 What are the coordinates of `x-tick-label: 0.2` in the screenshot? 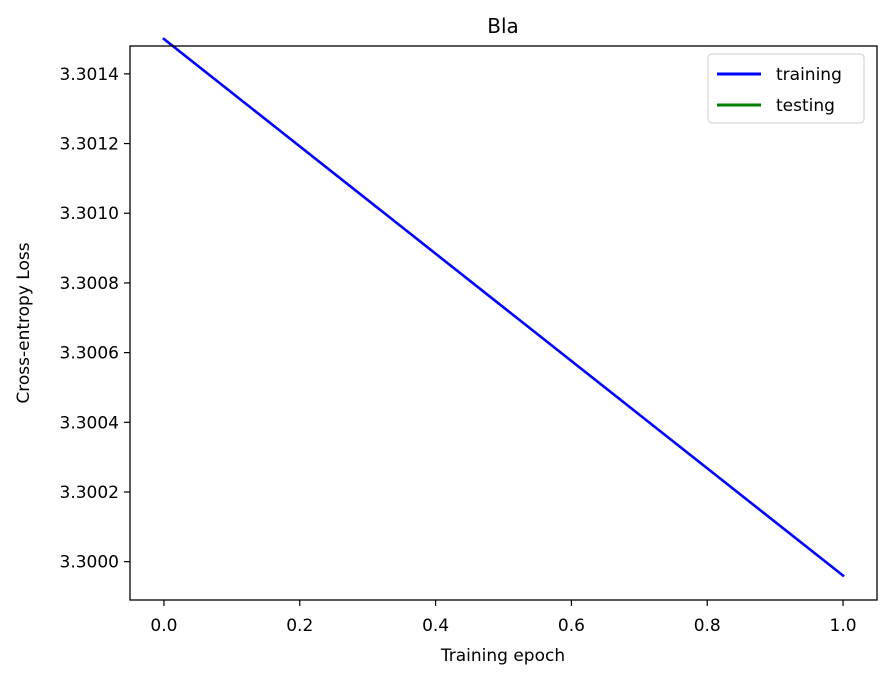 It's located at (299, 626).